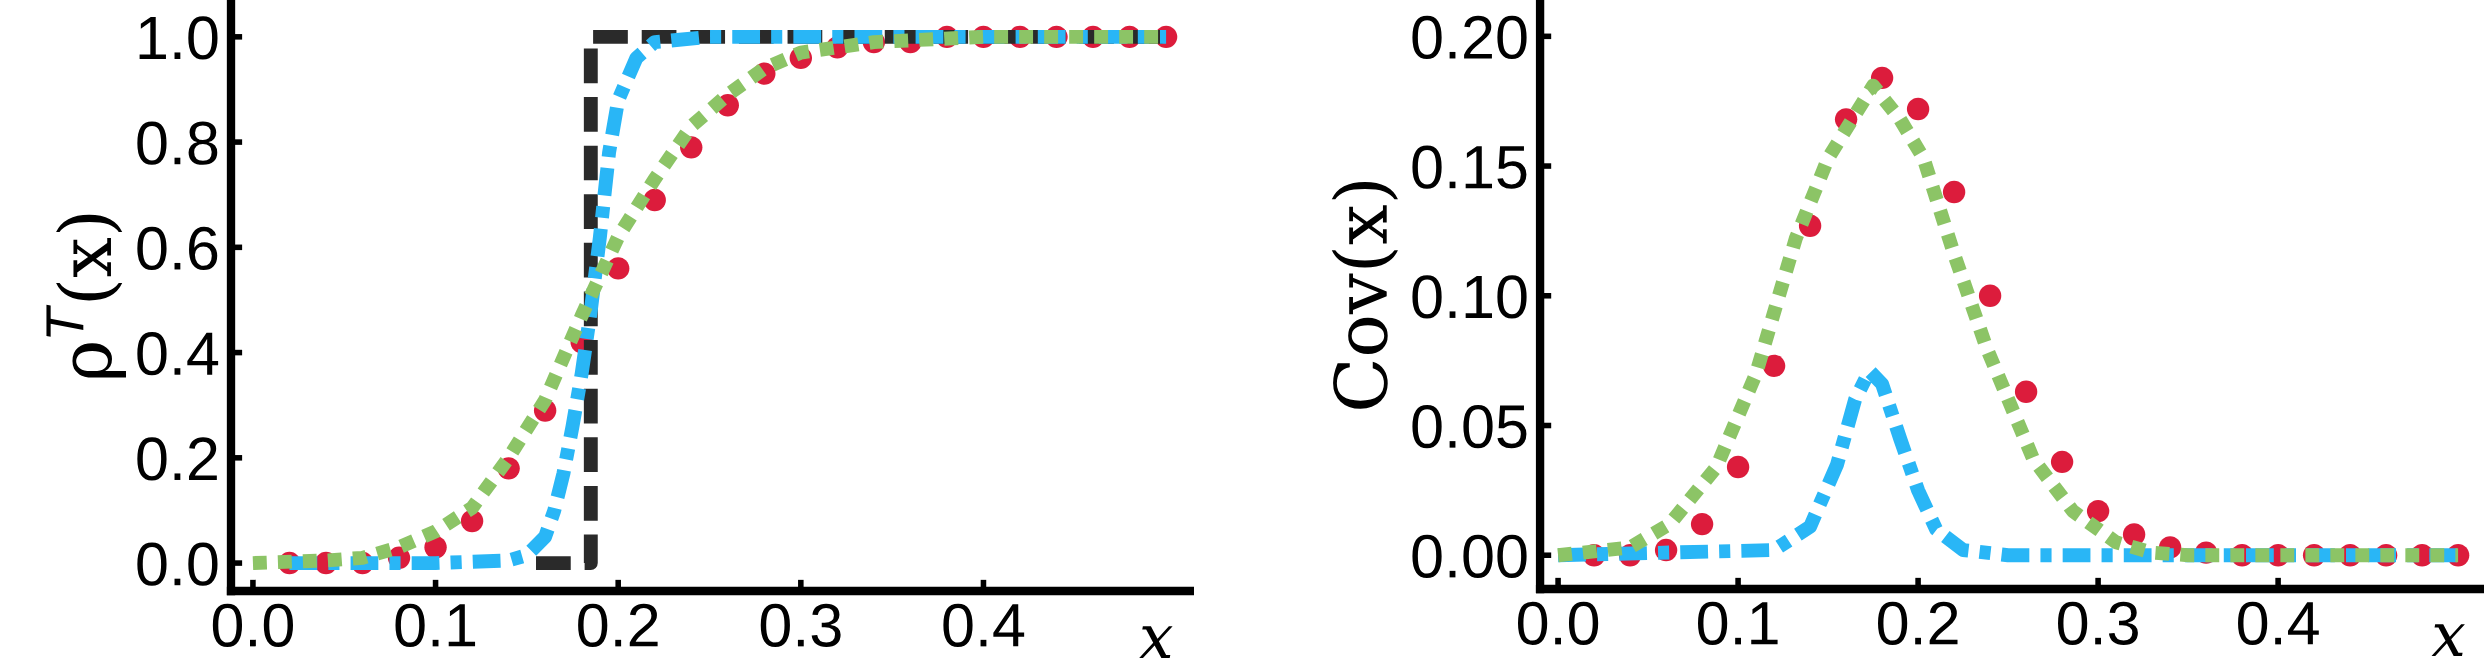 The height and width of the screenshot is (667, 2484). What do you see at coordinates (1469, 167) in the screenshot?
I see `y-tick-label: 0.15` at bounding box center [1469, 167].